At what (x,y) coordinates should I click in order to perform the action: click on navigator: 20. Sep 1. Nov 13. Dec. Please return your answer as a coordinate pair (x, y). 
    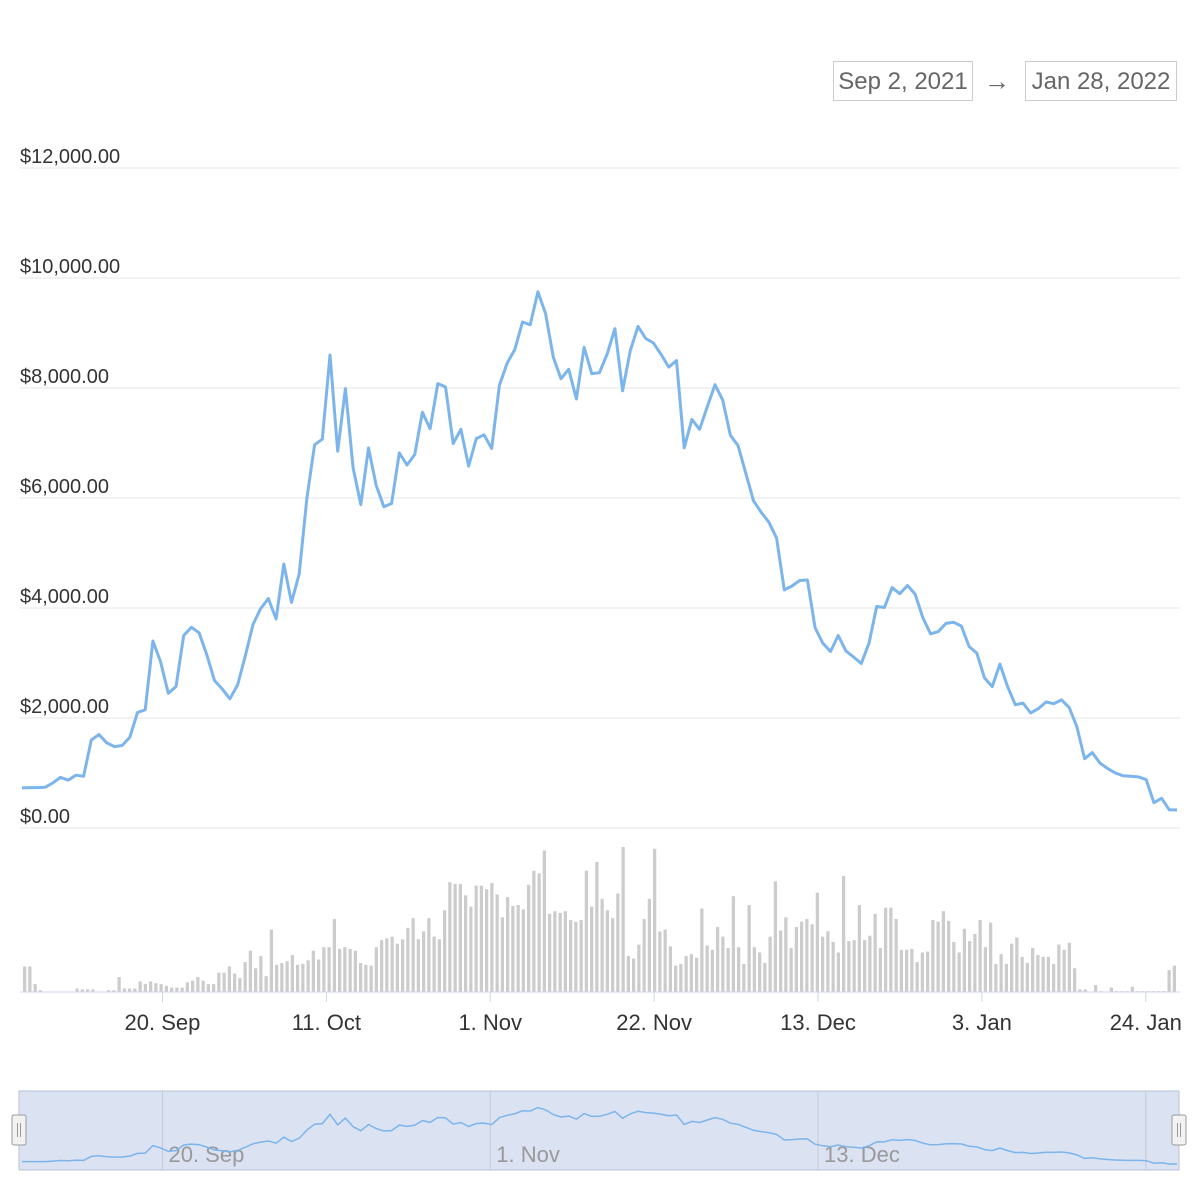
    Looking at the image, I should click on (599, 1130).